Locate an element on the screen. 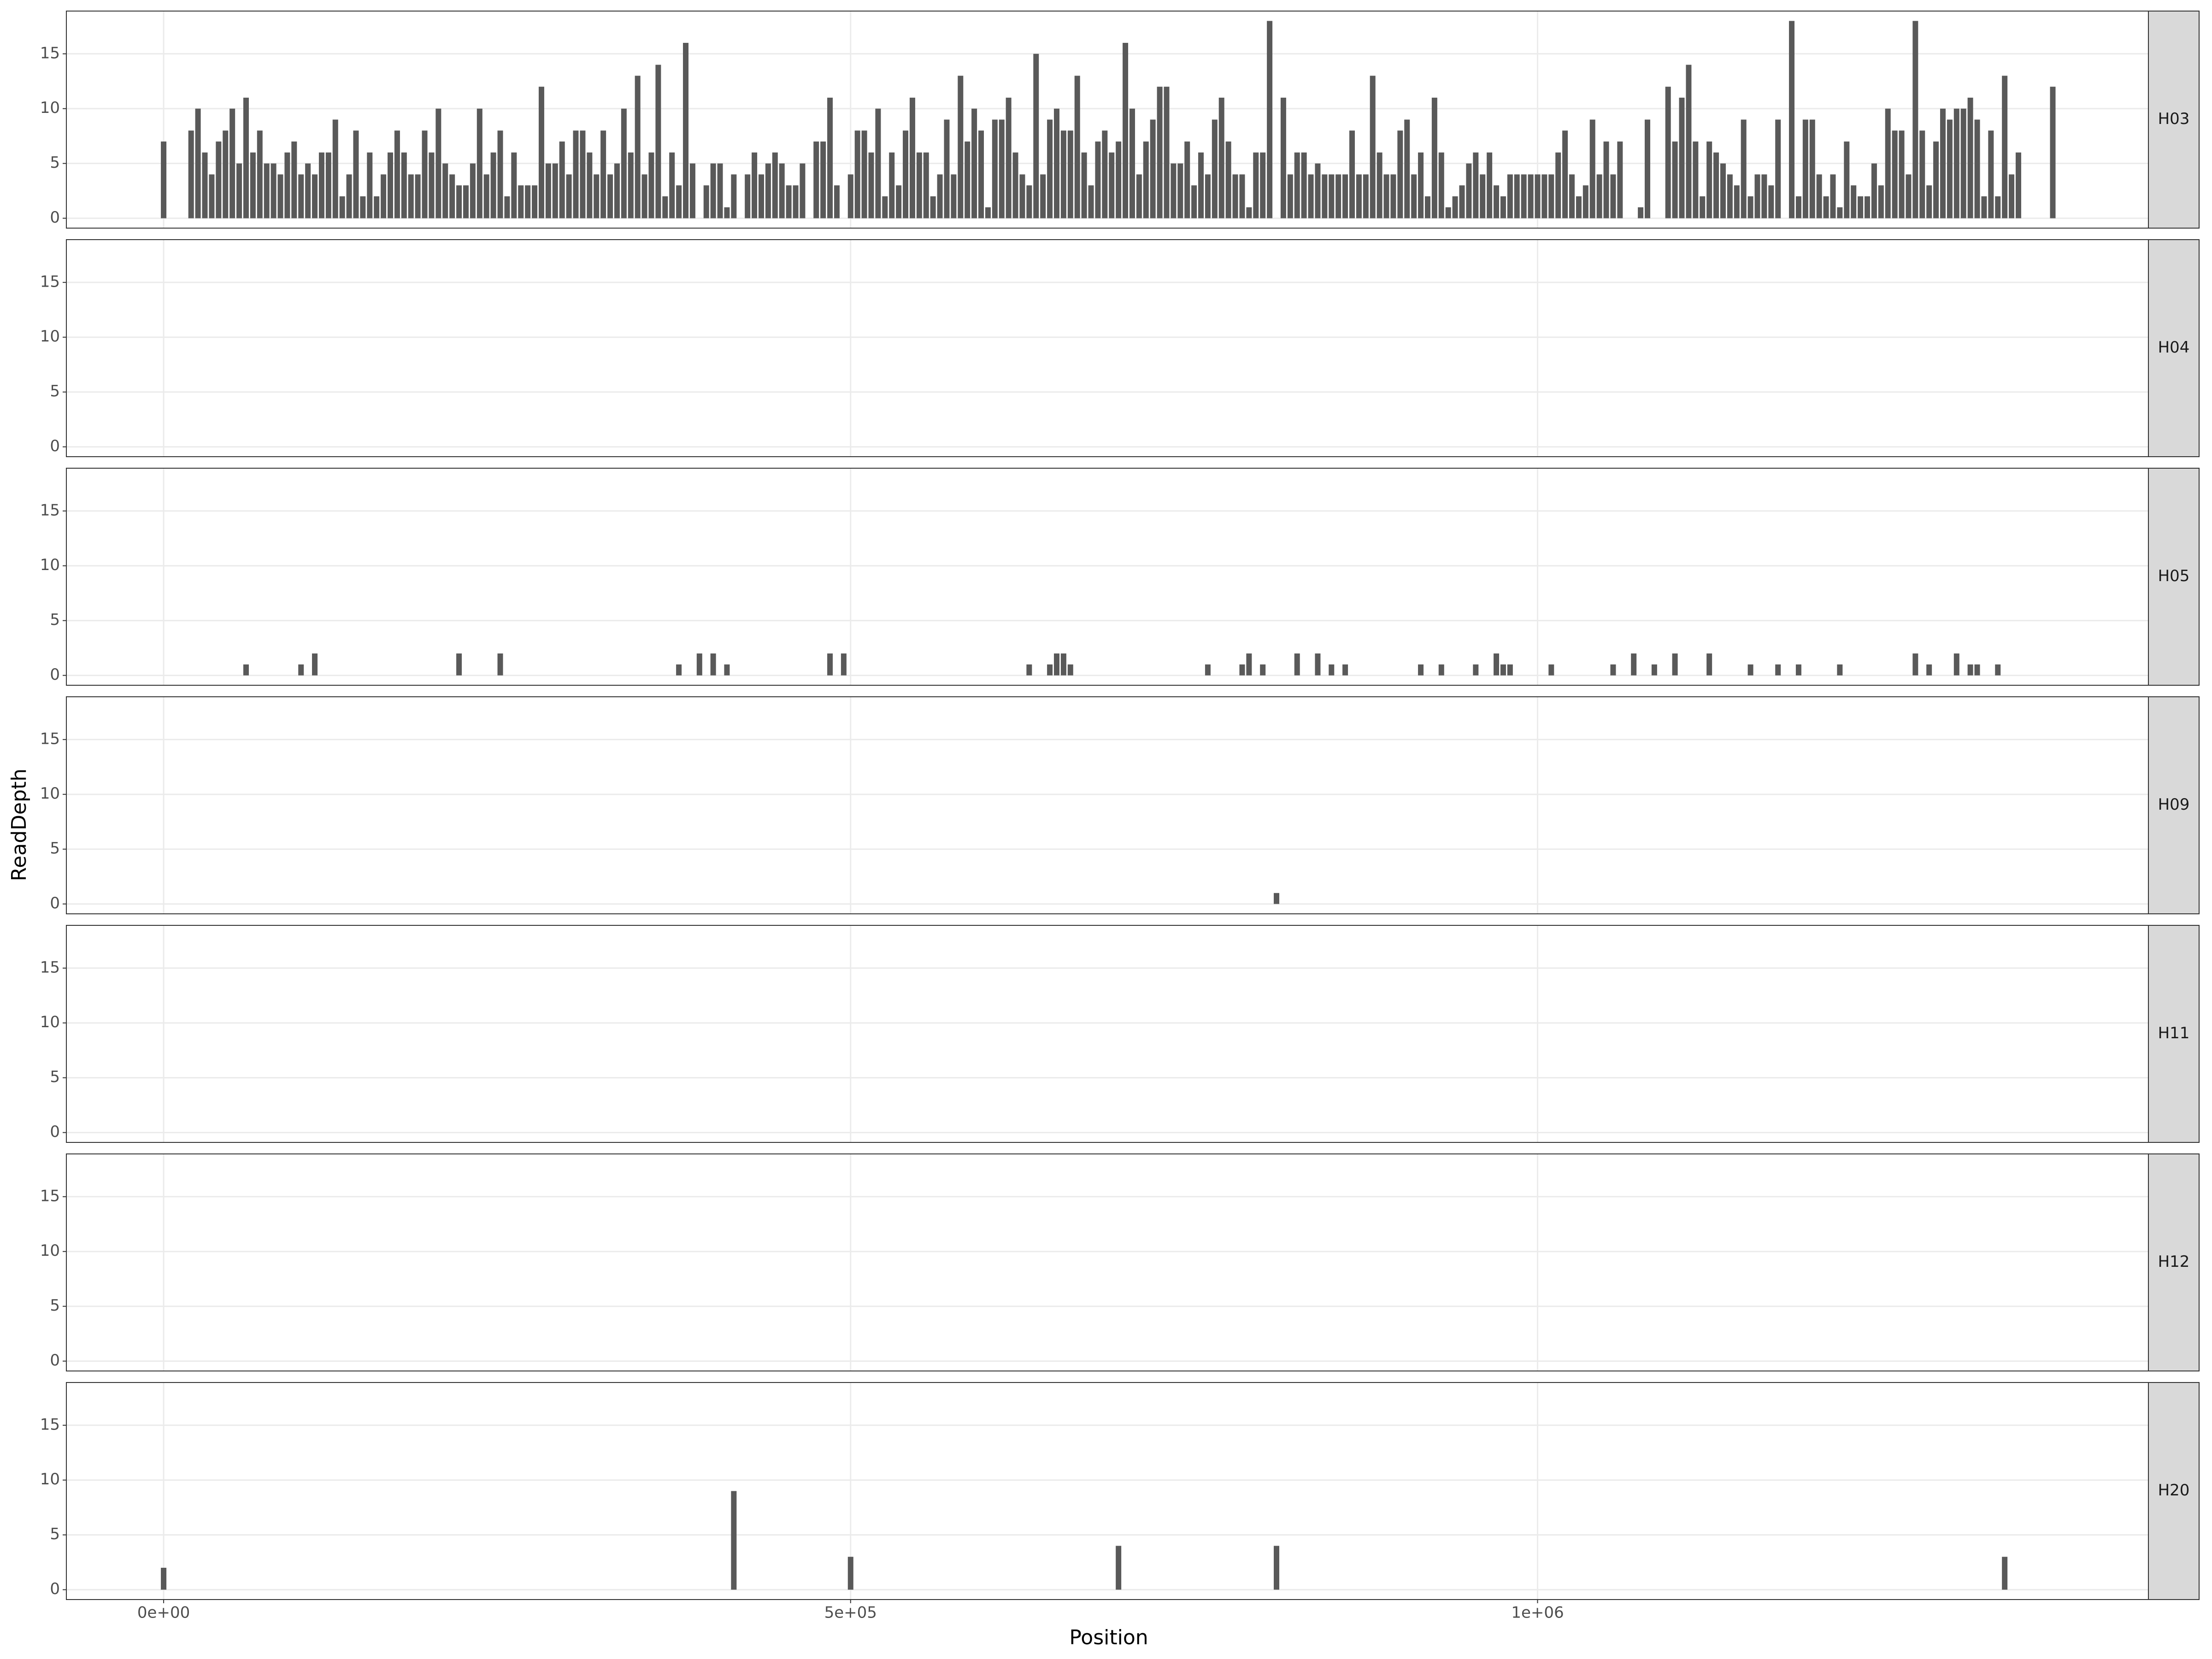 The width and height of the screenshot is (2212, 1659). facet-label: H11 is located at coordinates (2174, 1033).